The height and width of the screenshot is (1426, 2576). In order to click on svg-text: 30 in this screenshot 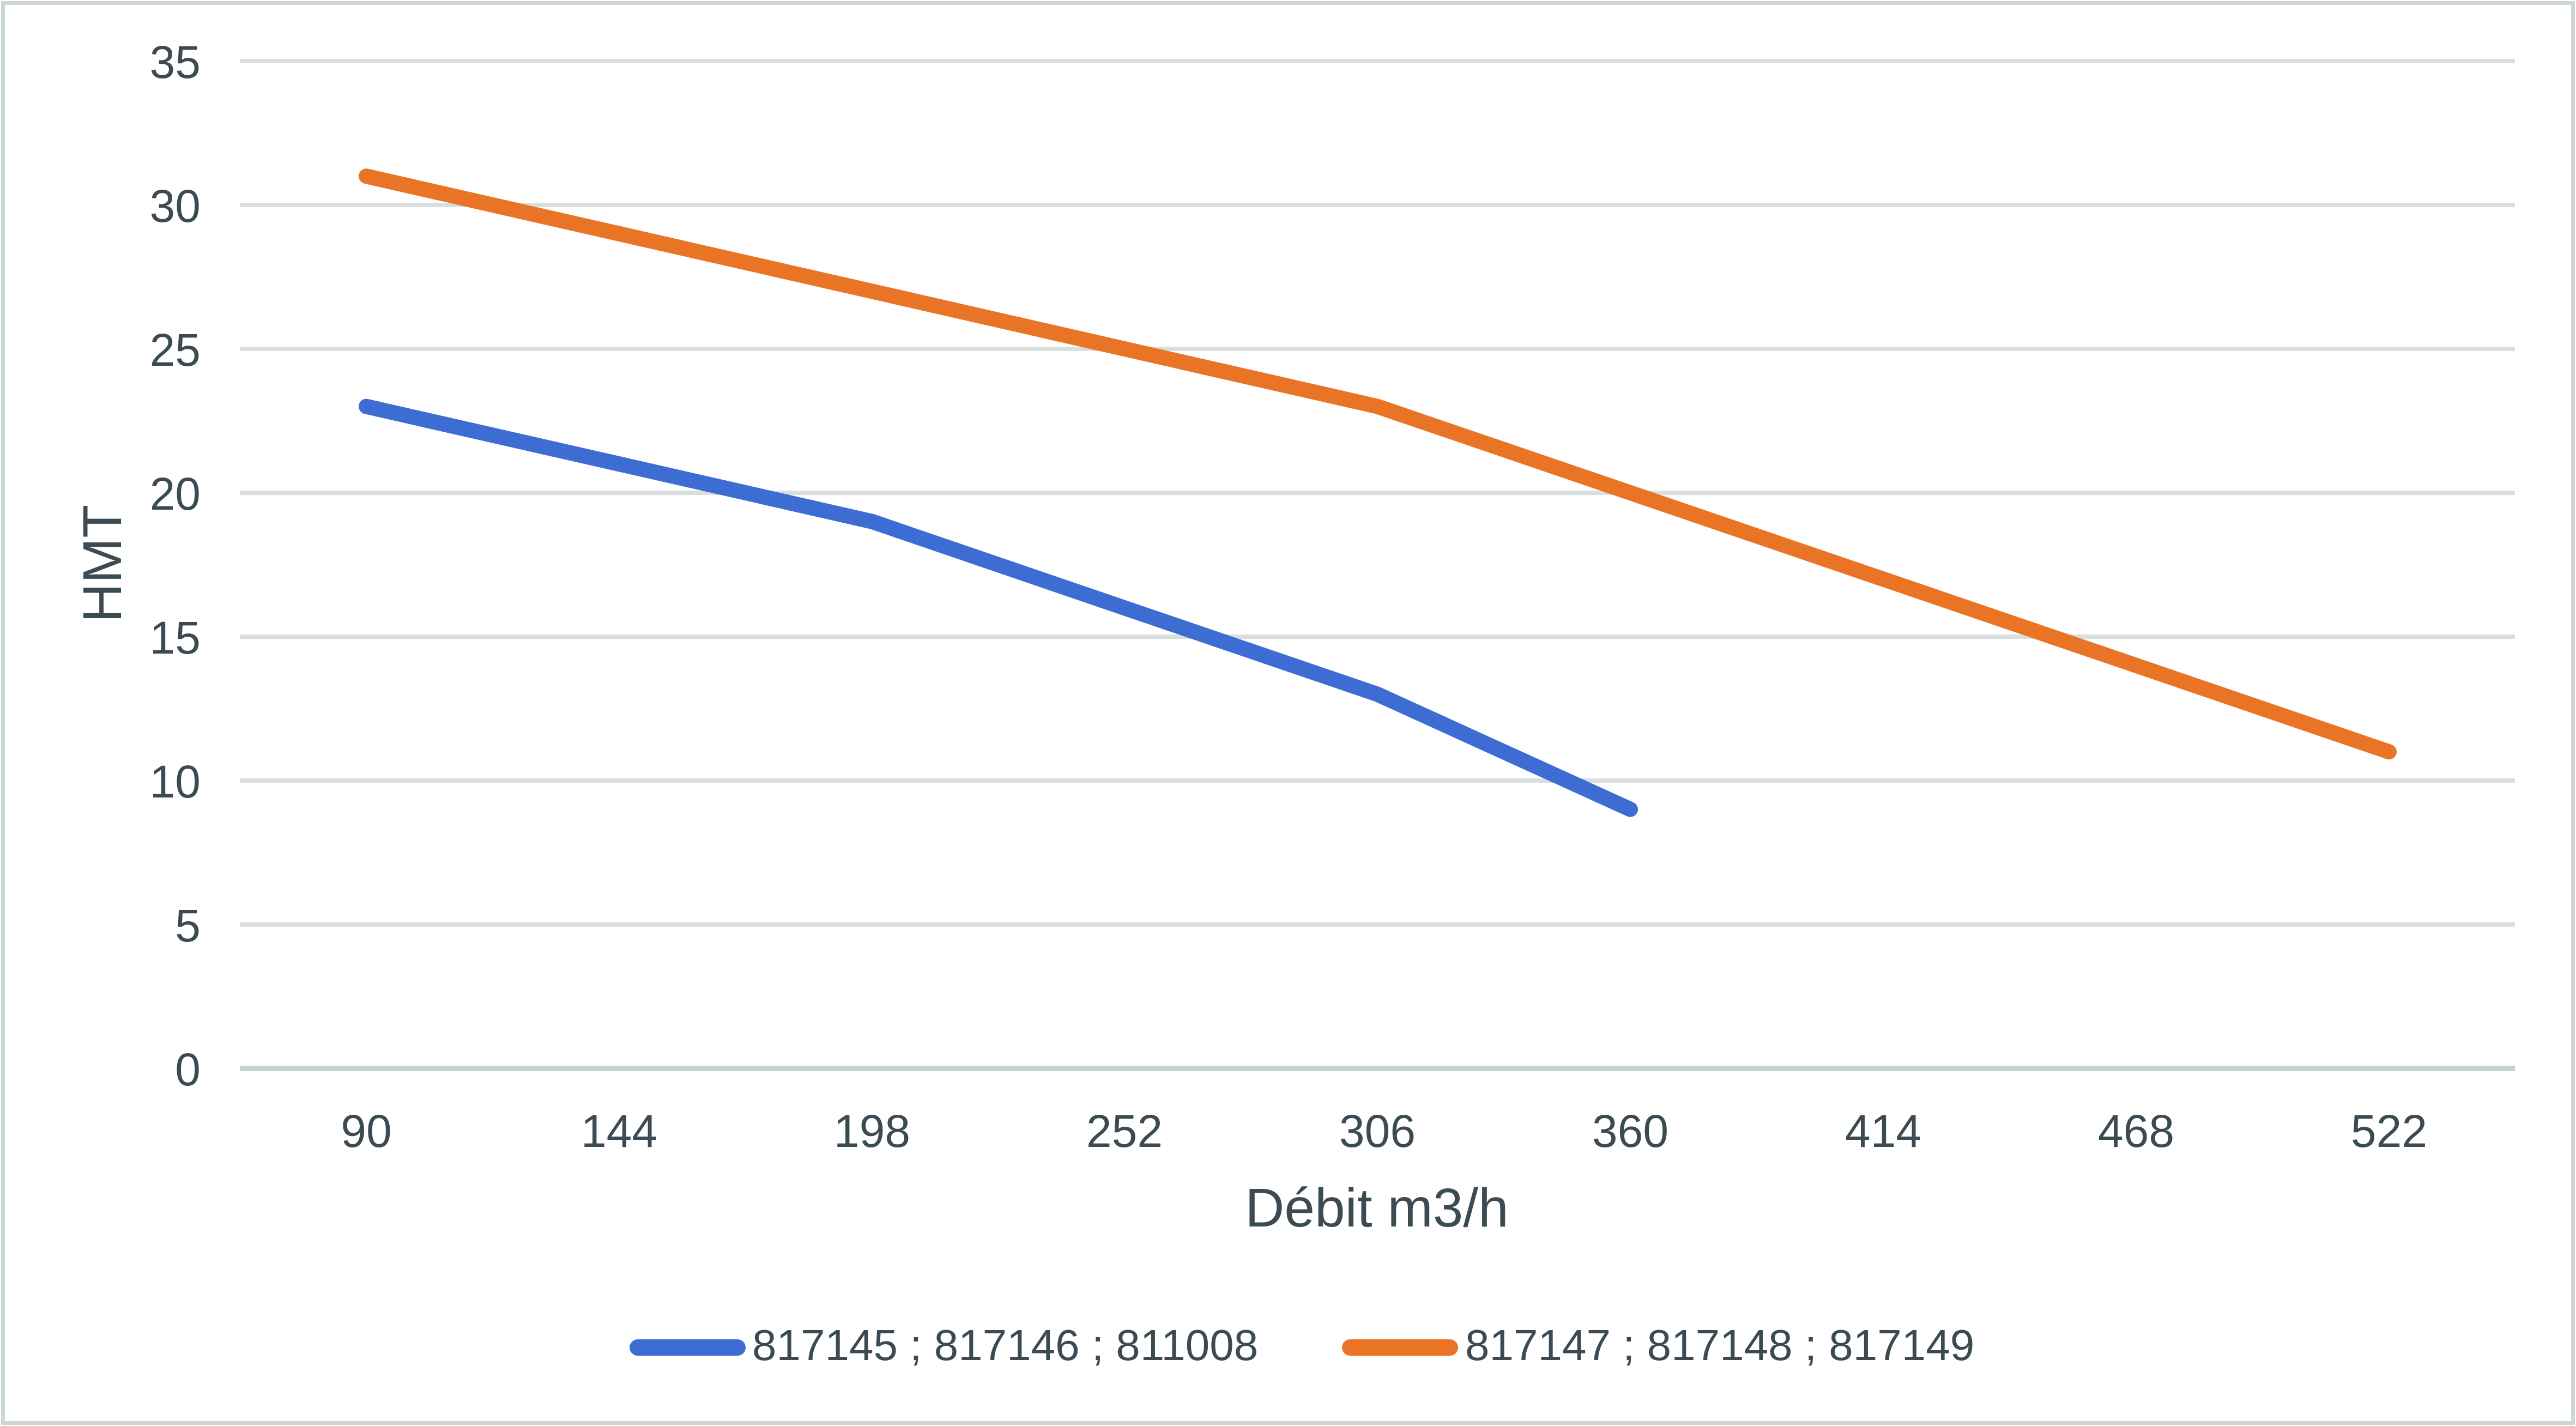, I will do `click(175, 206)`.